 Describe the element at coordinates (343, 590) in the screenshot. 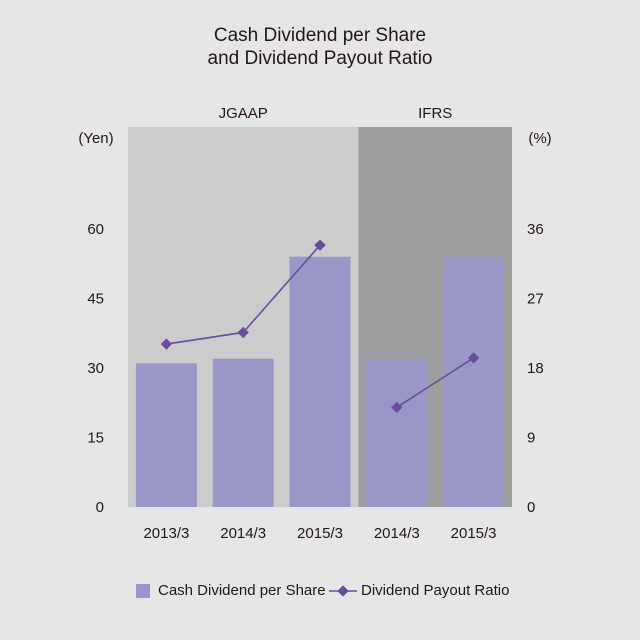

I see `legend-line-marker` at that location.